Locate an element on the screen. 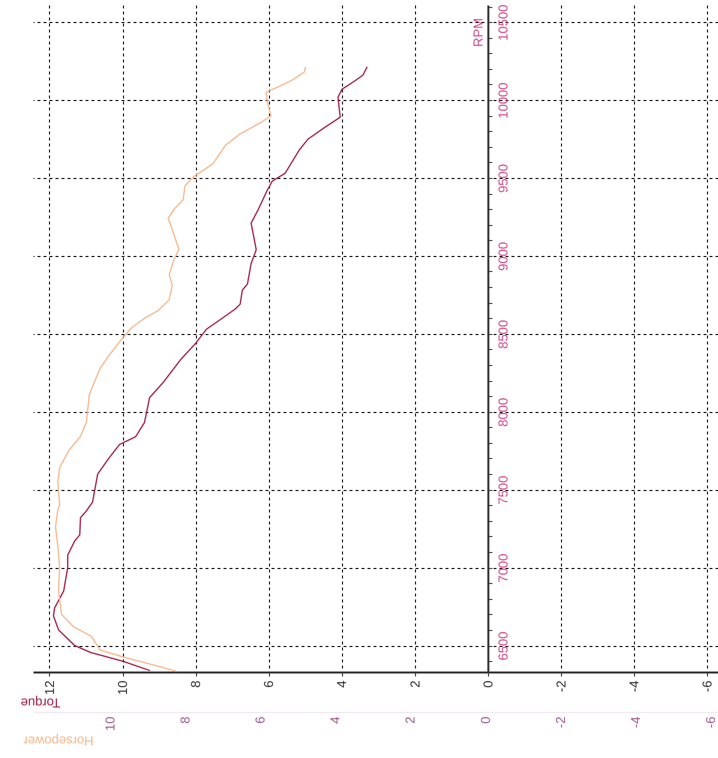 This screenshot has height=758, width=718. x-tick-label: 12 is located at coordinates (49, 687).